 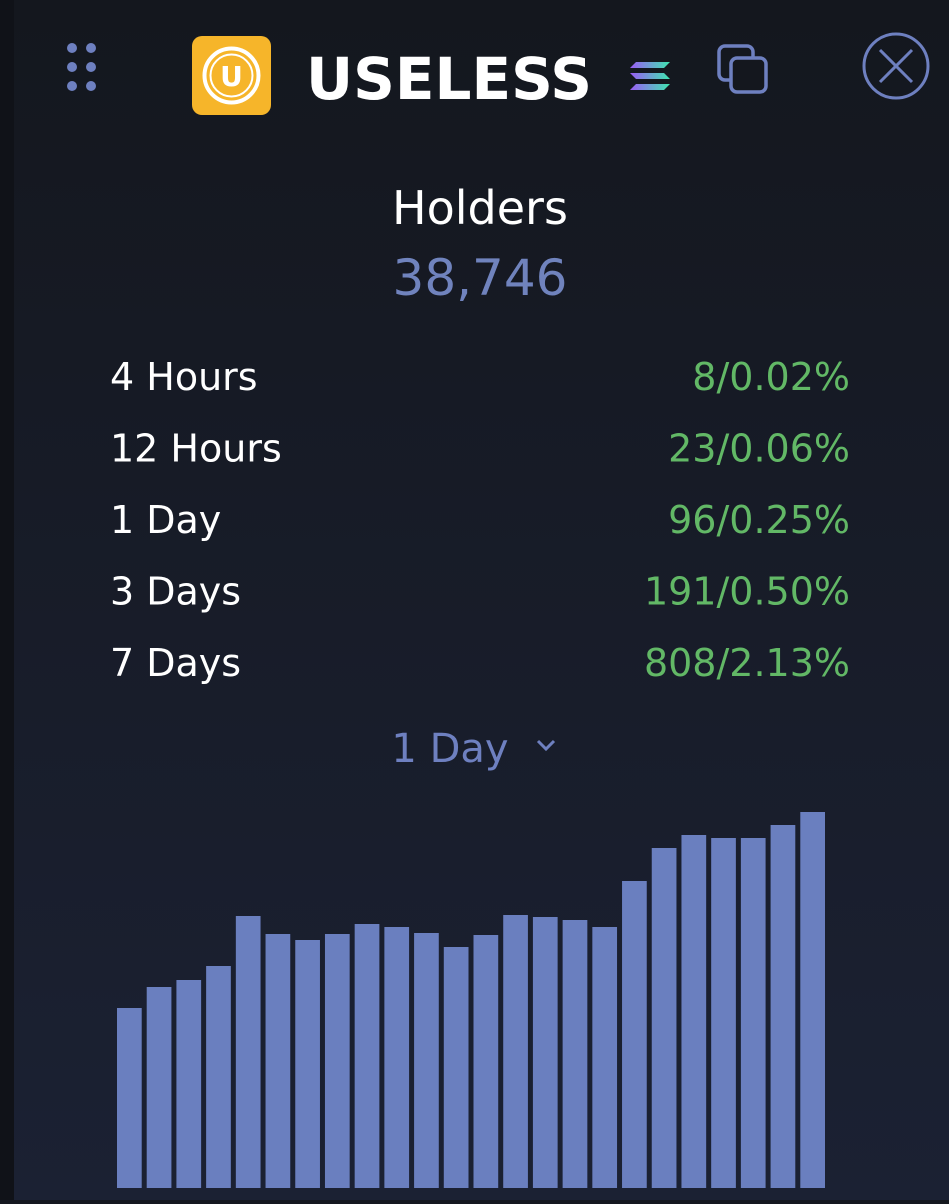 What do you see at coordinates (771, 377) in the screenshot?
I see `period-change: 8/0.02%` at bounding box center [771, 377].